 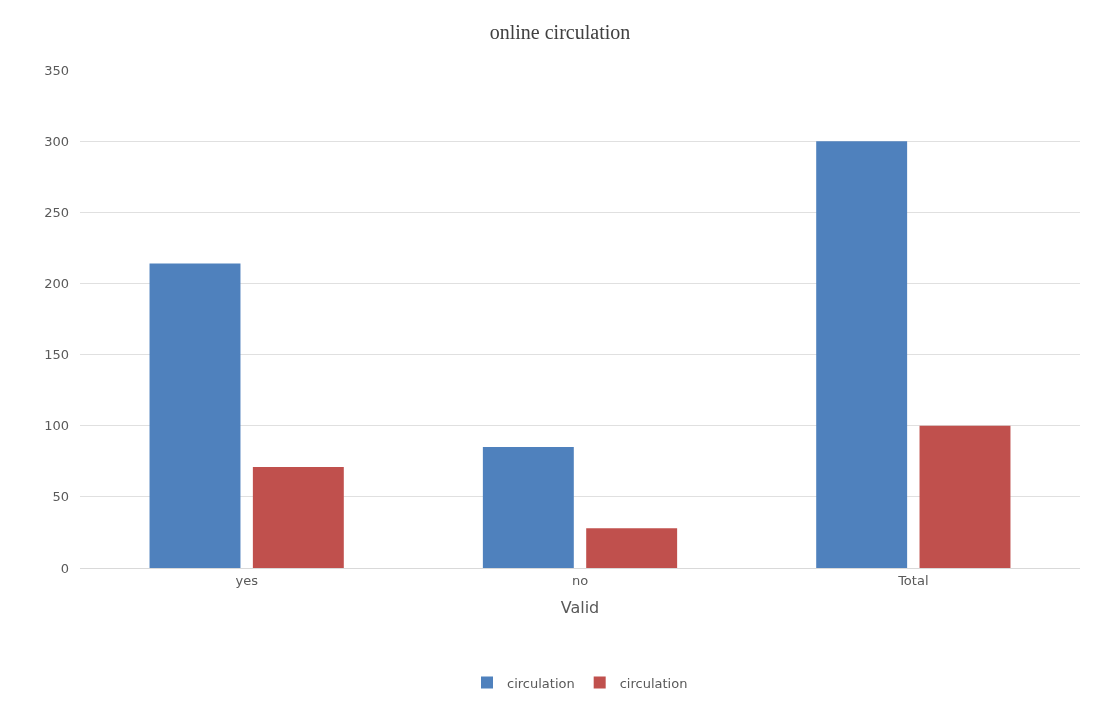 I want to click on y-tick-label: 150, so click(x=56, y=355).